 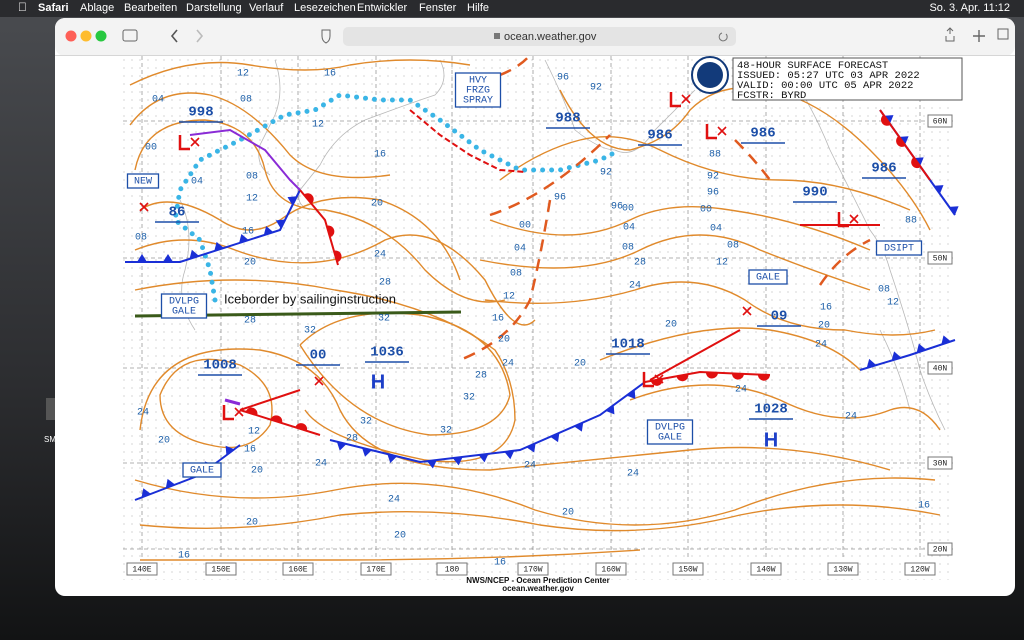 What do you see at coordinates (143, 413) in the screenshot?
I see `isobar-label: 24` at bounding box center [143, 413].